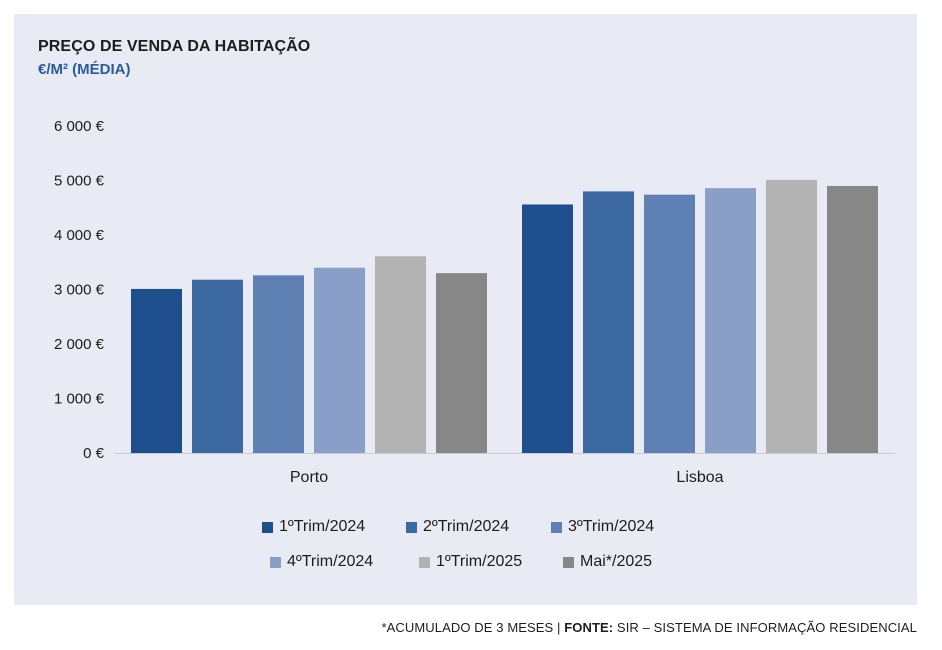 The width and height of the screenshot is (942, 650). I want to click on legend-label: 1ºTrim/2025, so click(479, 561).